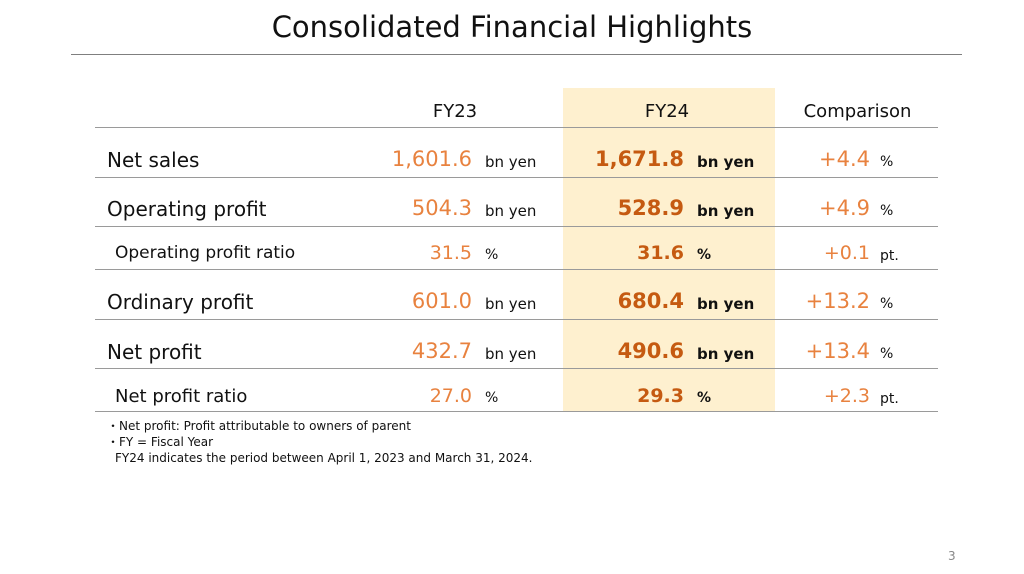  Describe the element at coordinates (441, 301) in the screenshot. I see `fy23-value: 601.0` at that location.